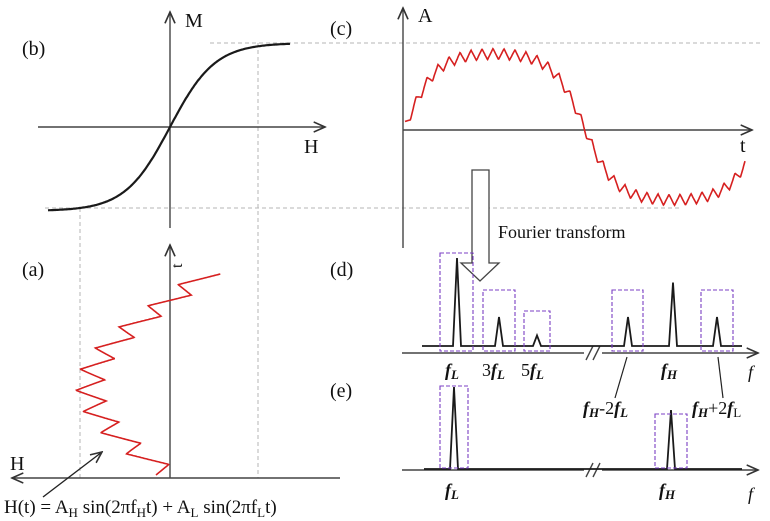  What do you see at coordinates (33, 49) in the screenshot?
I see `panel-label-b: (b)` at bounding box center [33, 49].